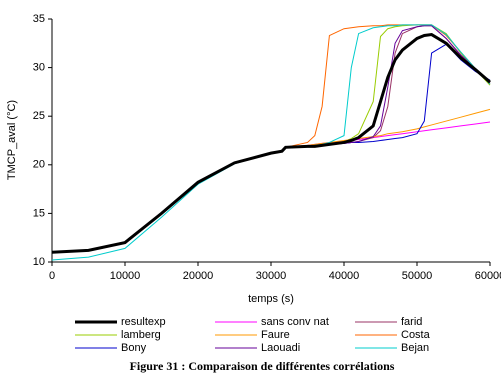 This screenshot has height=378, width=501. What do you see at coordinates (271, 276) in the screenshot?
I see `x-tick-label: 30000` at bounding box center [271, 276].